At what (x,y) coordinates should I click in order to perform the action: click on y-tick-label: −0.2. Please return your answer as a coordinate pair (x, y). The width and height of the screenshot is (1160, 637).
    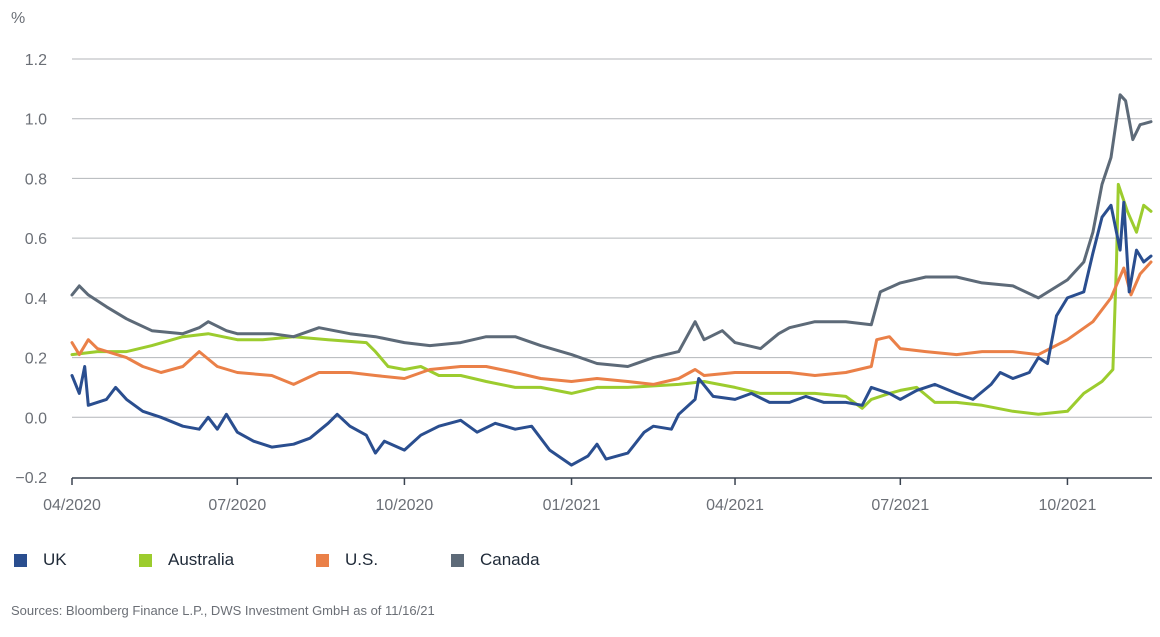
    Looking at the image, I should click on (31, 478).